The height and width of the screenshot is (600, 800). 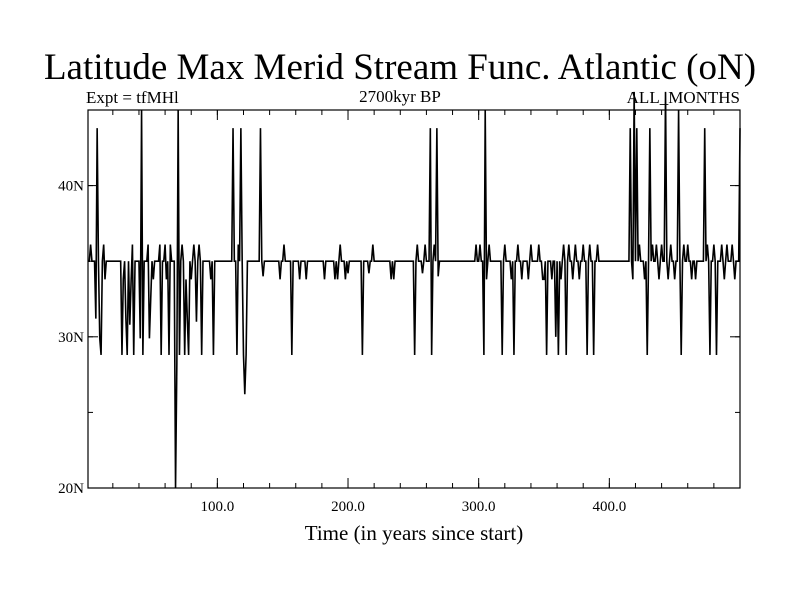 I want to click on x-axis-title: Time (in years since start), so click(x=414, y=533).